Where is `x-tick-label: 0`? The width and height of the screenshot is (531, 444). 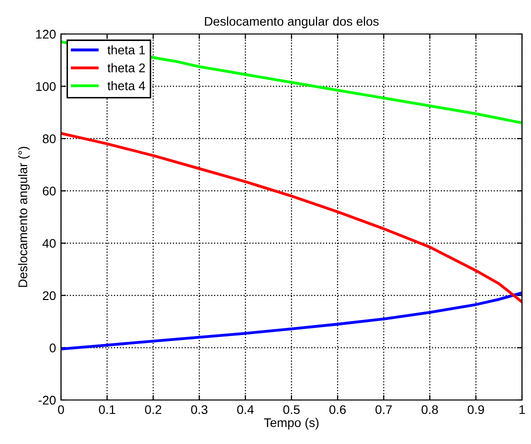
x-tick-label: 0 is located at coordinates (61, 409).